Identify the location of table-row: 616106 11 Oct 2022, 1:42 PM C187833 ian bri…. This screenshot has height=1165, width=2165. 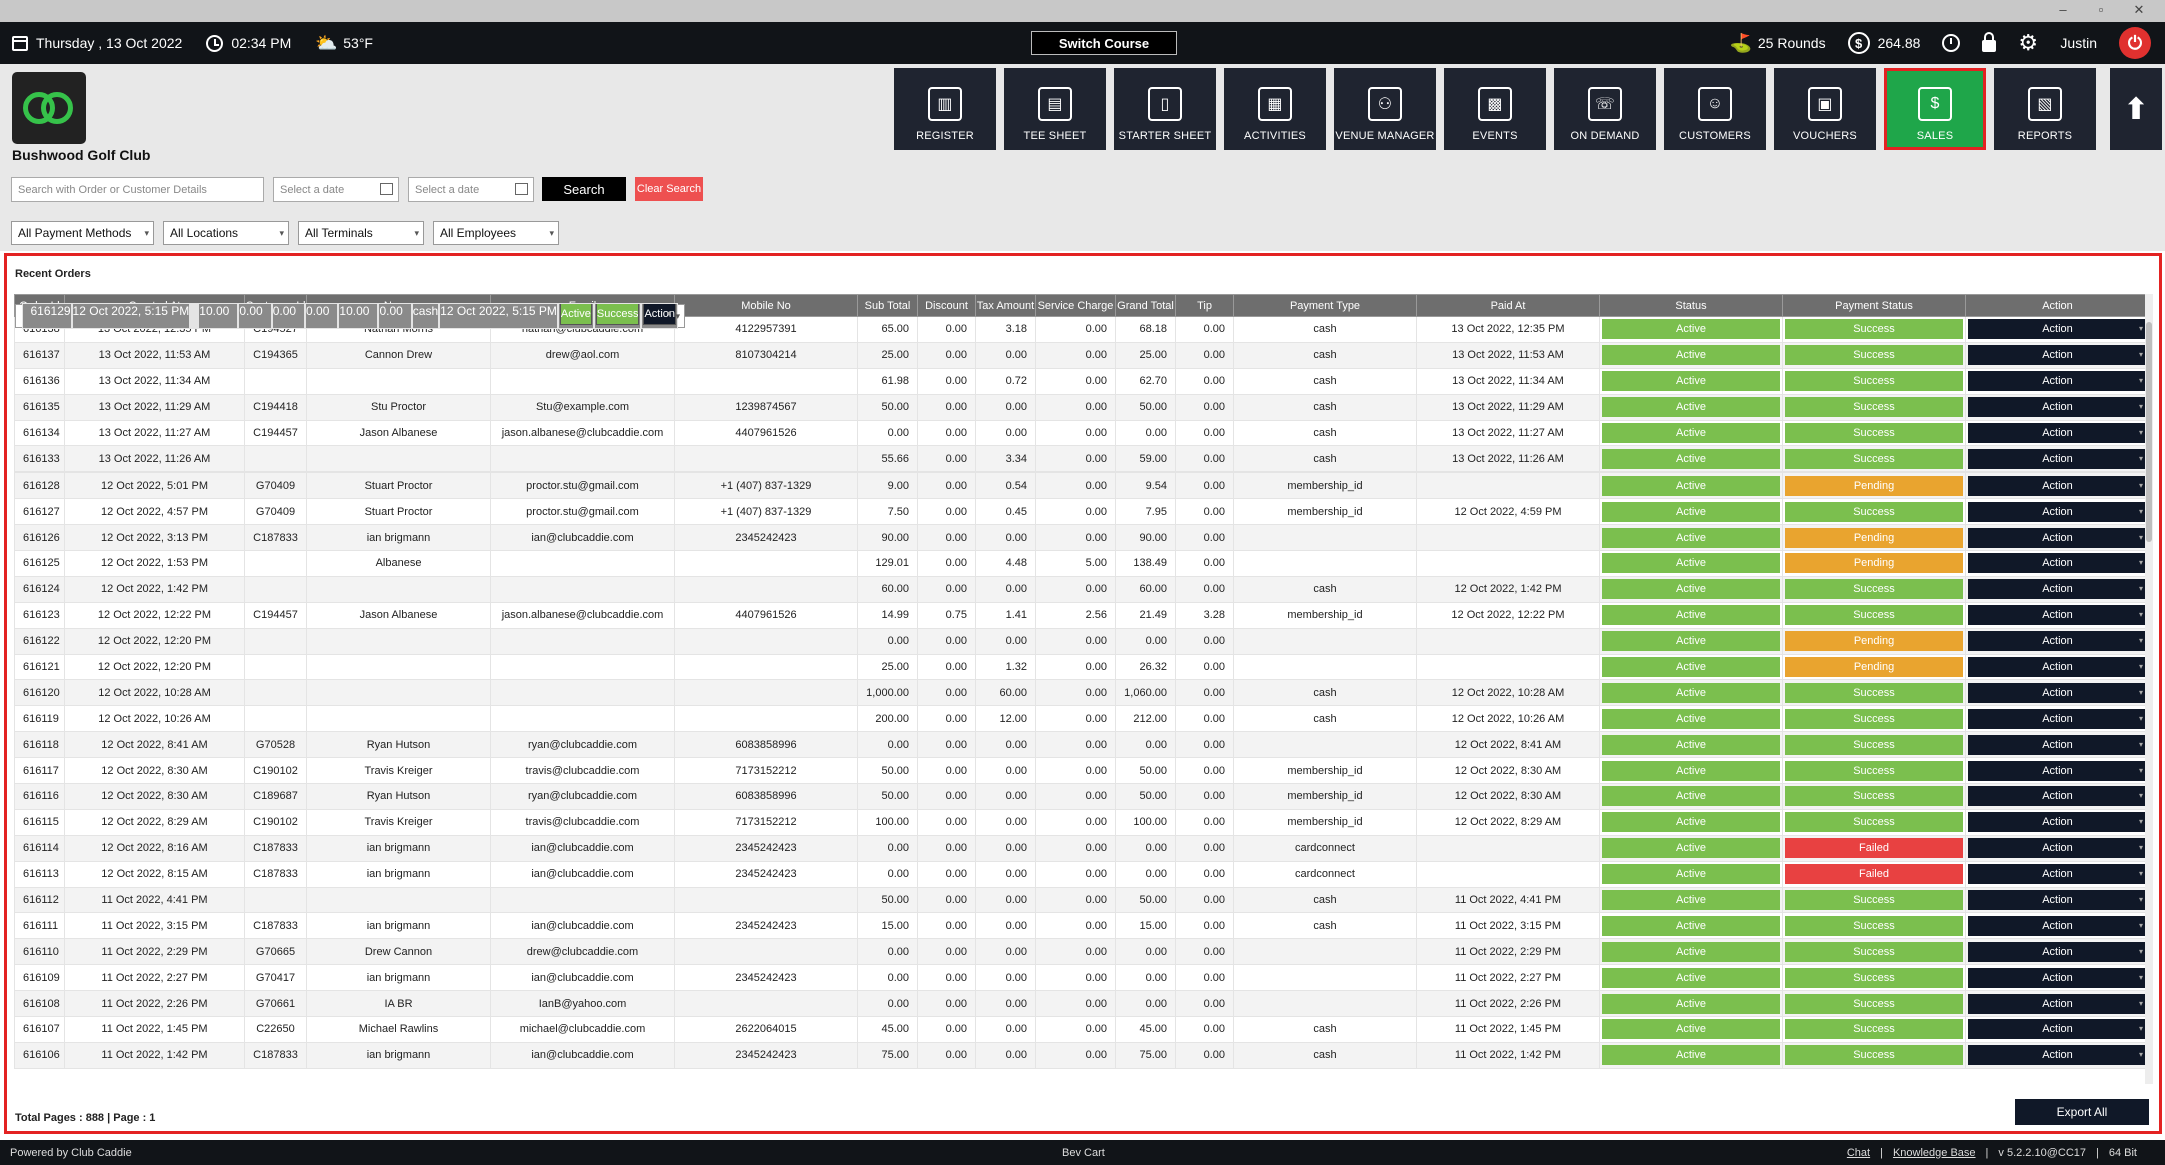
(1081, 1055).